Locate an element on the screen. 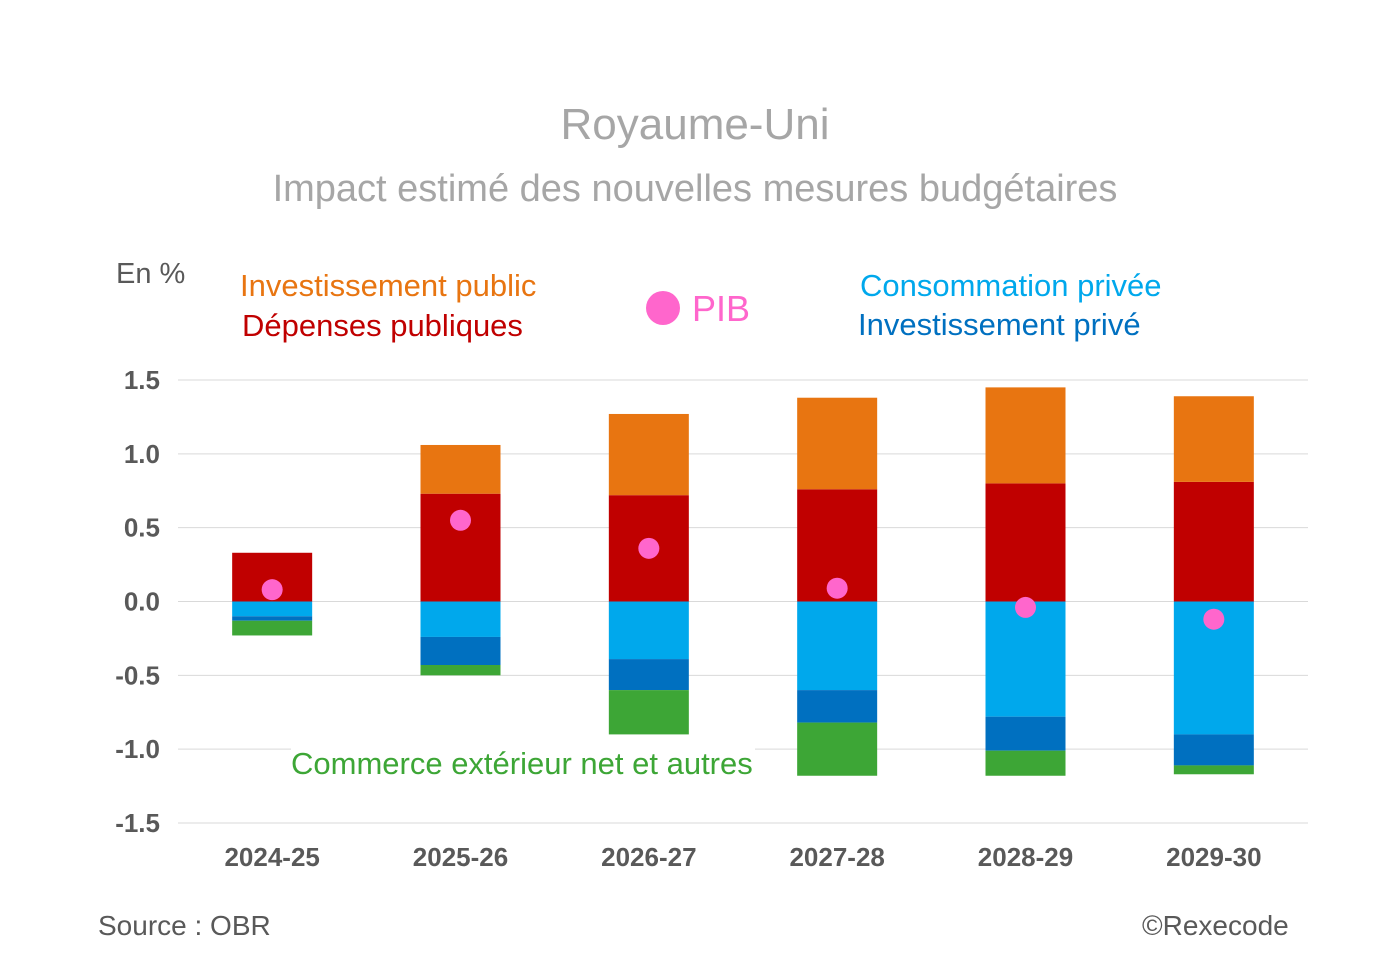 The width and height of the screenshot is (1390, 966). x-tick-label: 2028-29 is located at coordinates (1025, 857).